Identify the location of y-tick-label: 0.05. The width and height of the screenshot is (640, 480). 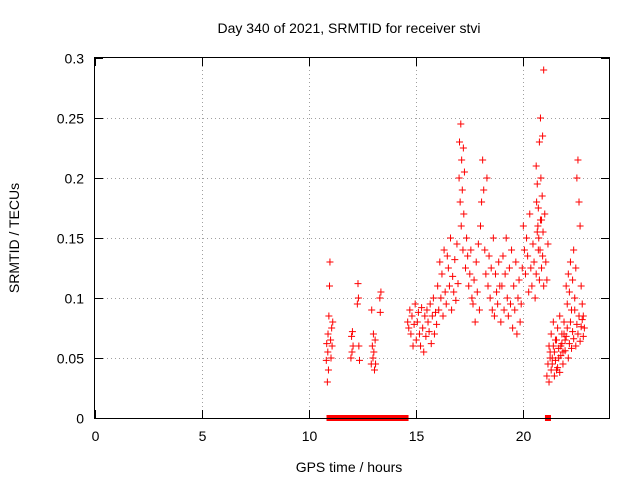
(70, 359).